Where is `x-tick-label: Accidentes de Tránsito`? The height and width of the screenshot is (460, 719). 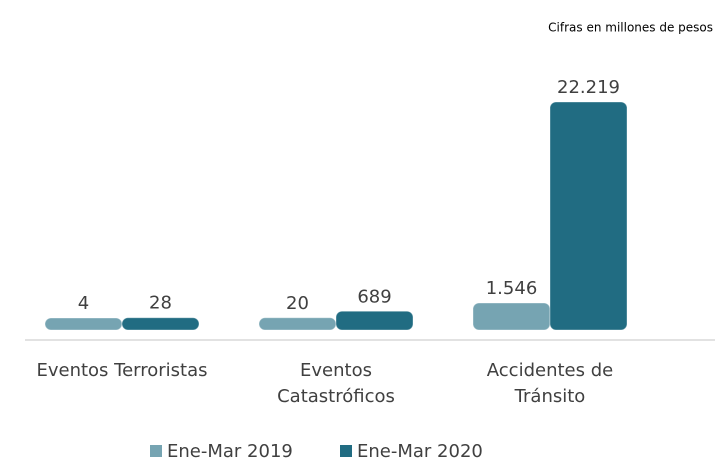 x-tick-label: Accidentes de Tránsito is located at coordinates (550, 383).